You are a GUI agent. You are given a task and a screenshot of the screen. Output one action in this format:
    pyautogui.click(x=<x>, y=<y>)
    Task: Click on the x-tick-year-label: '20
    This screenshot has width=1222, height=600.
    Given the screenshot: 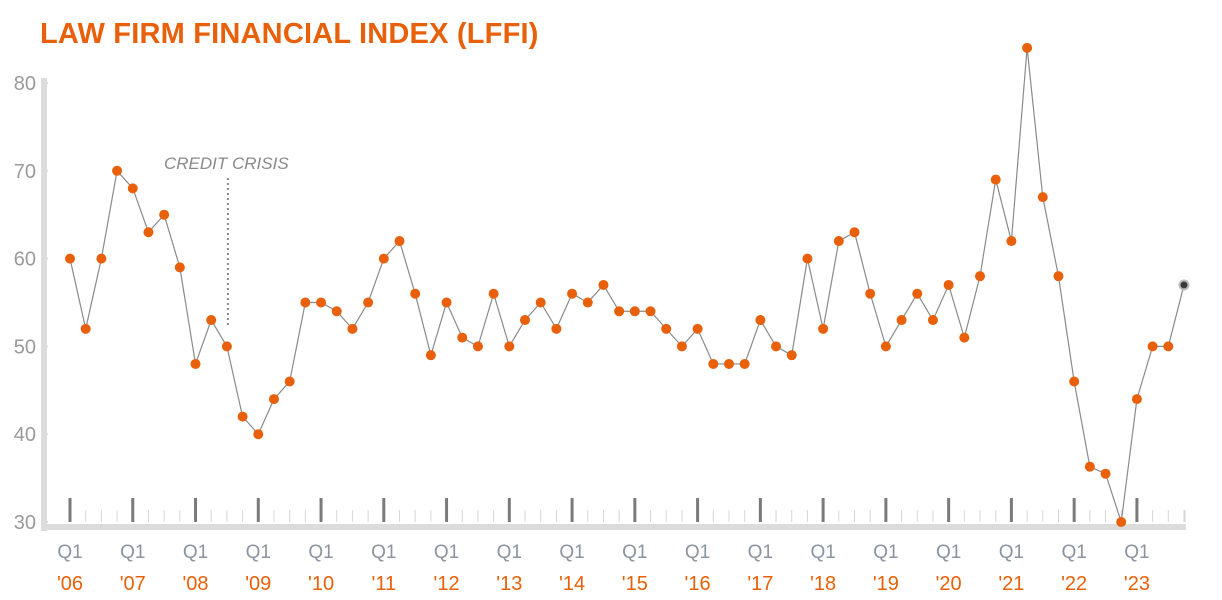 What is the action you would take?
    pyautogui.click(x=949, y=584)
    